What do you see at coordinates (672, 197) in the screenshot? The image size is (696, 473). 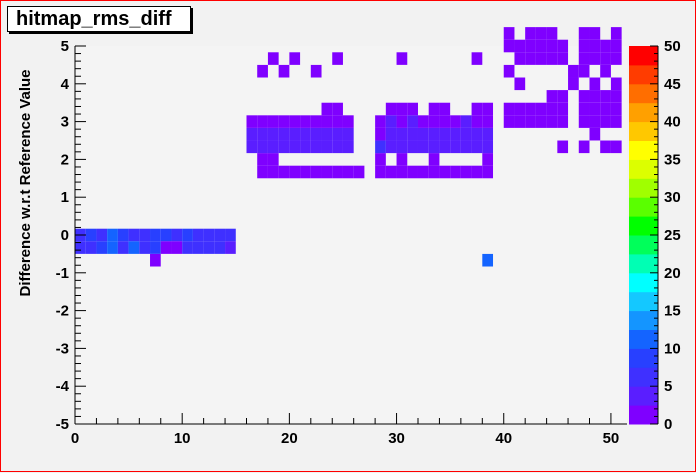 I see `colorbar-tick-label: 30` at bounding box center [672, 197].